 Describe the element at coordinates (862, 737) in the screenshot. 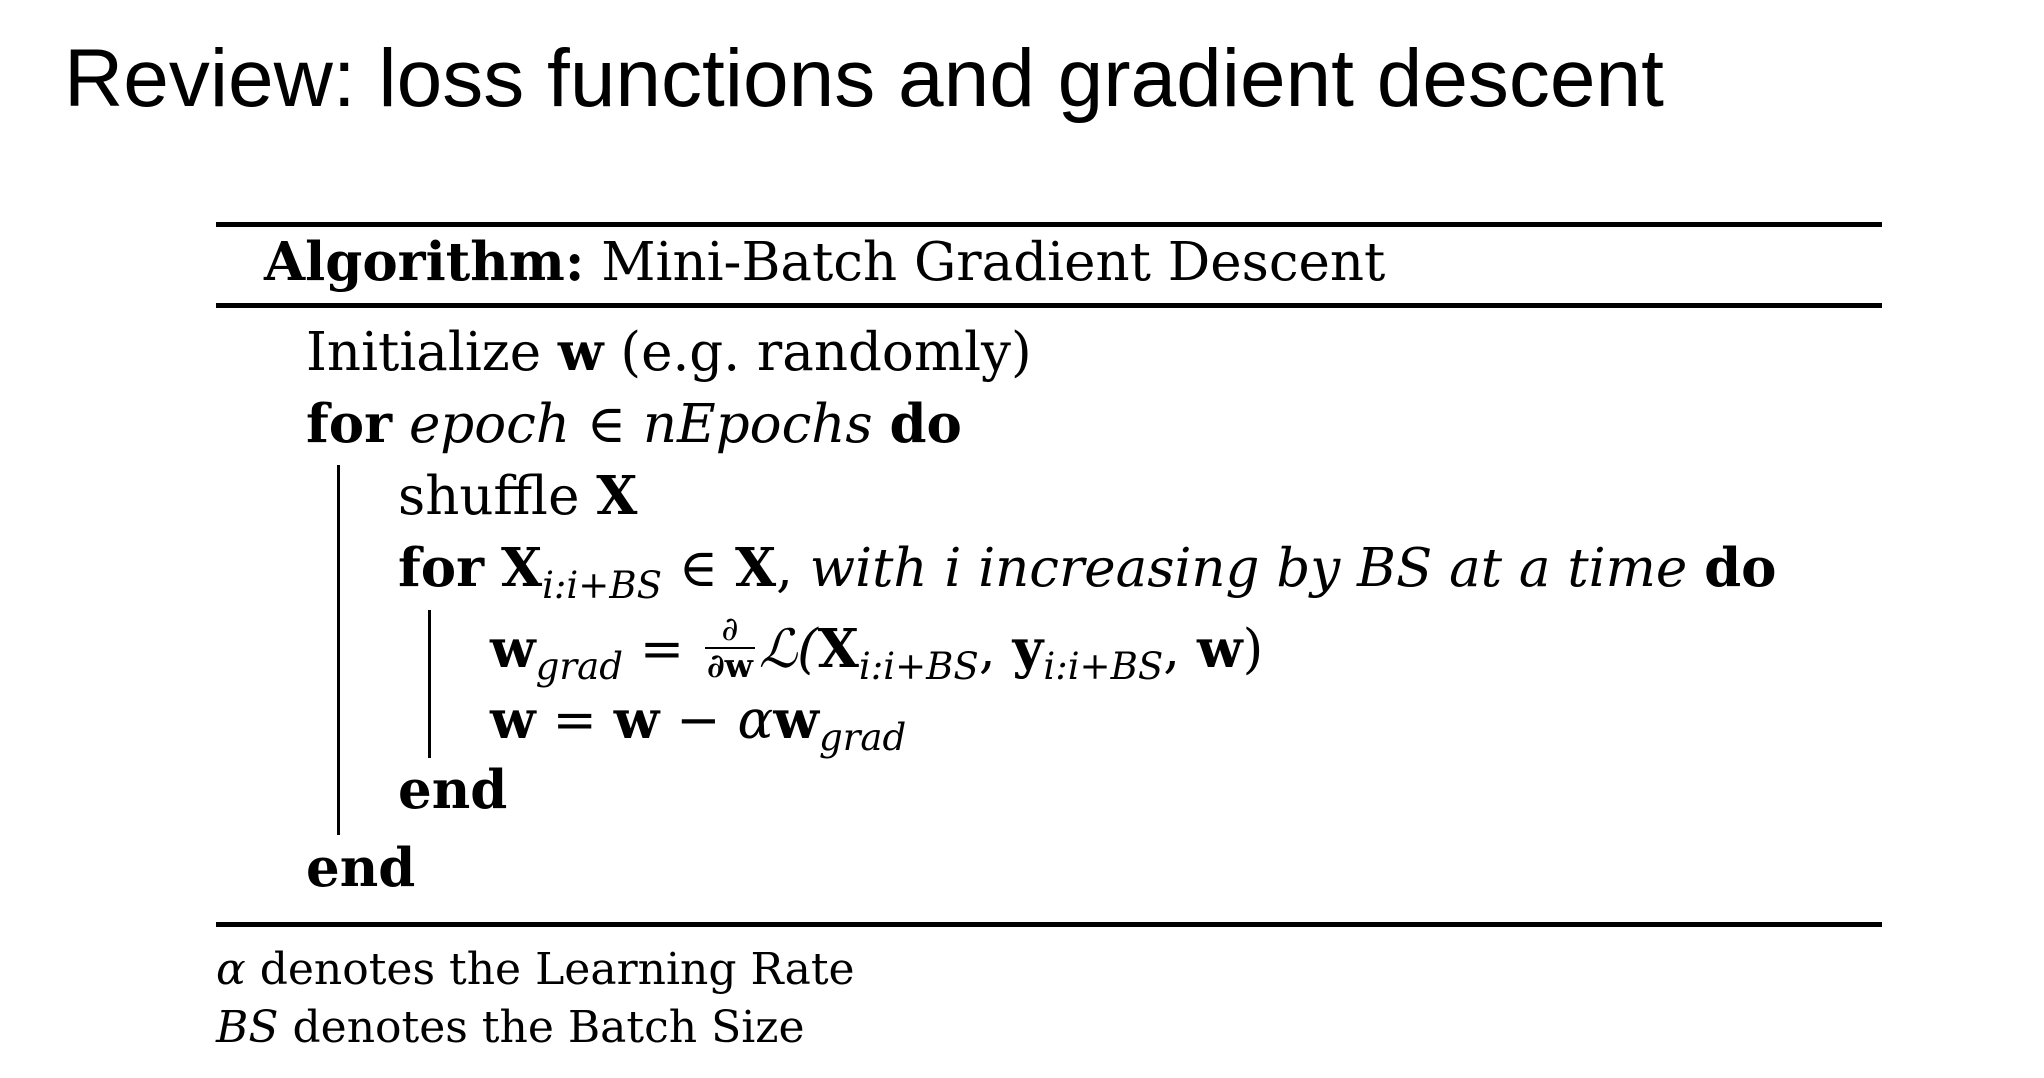

I see `update-w-grad-sub: grad` at that location.